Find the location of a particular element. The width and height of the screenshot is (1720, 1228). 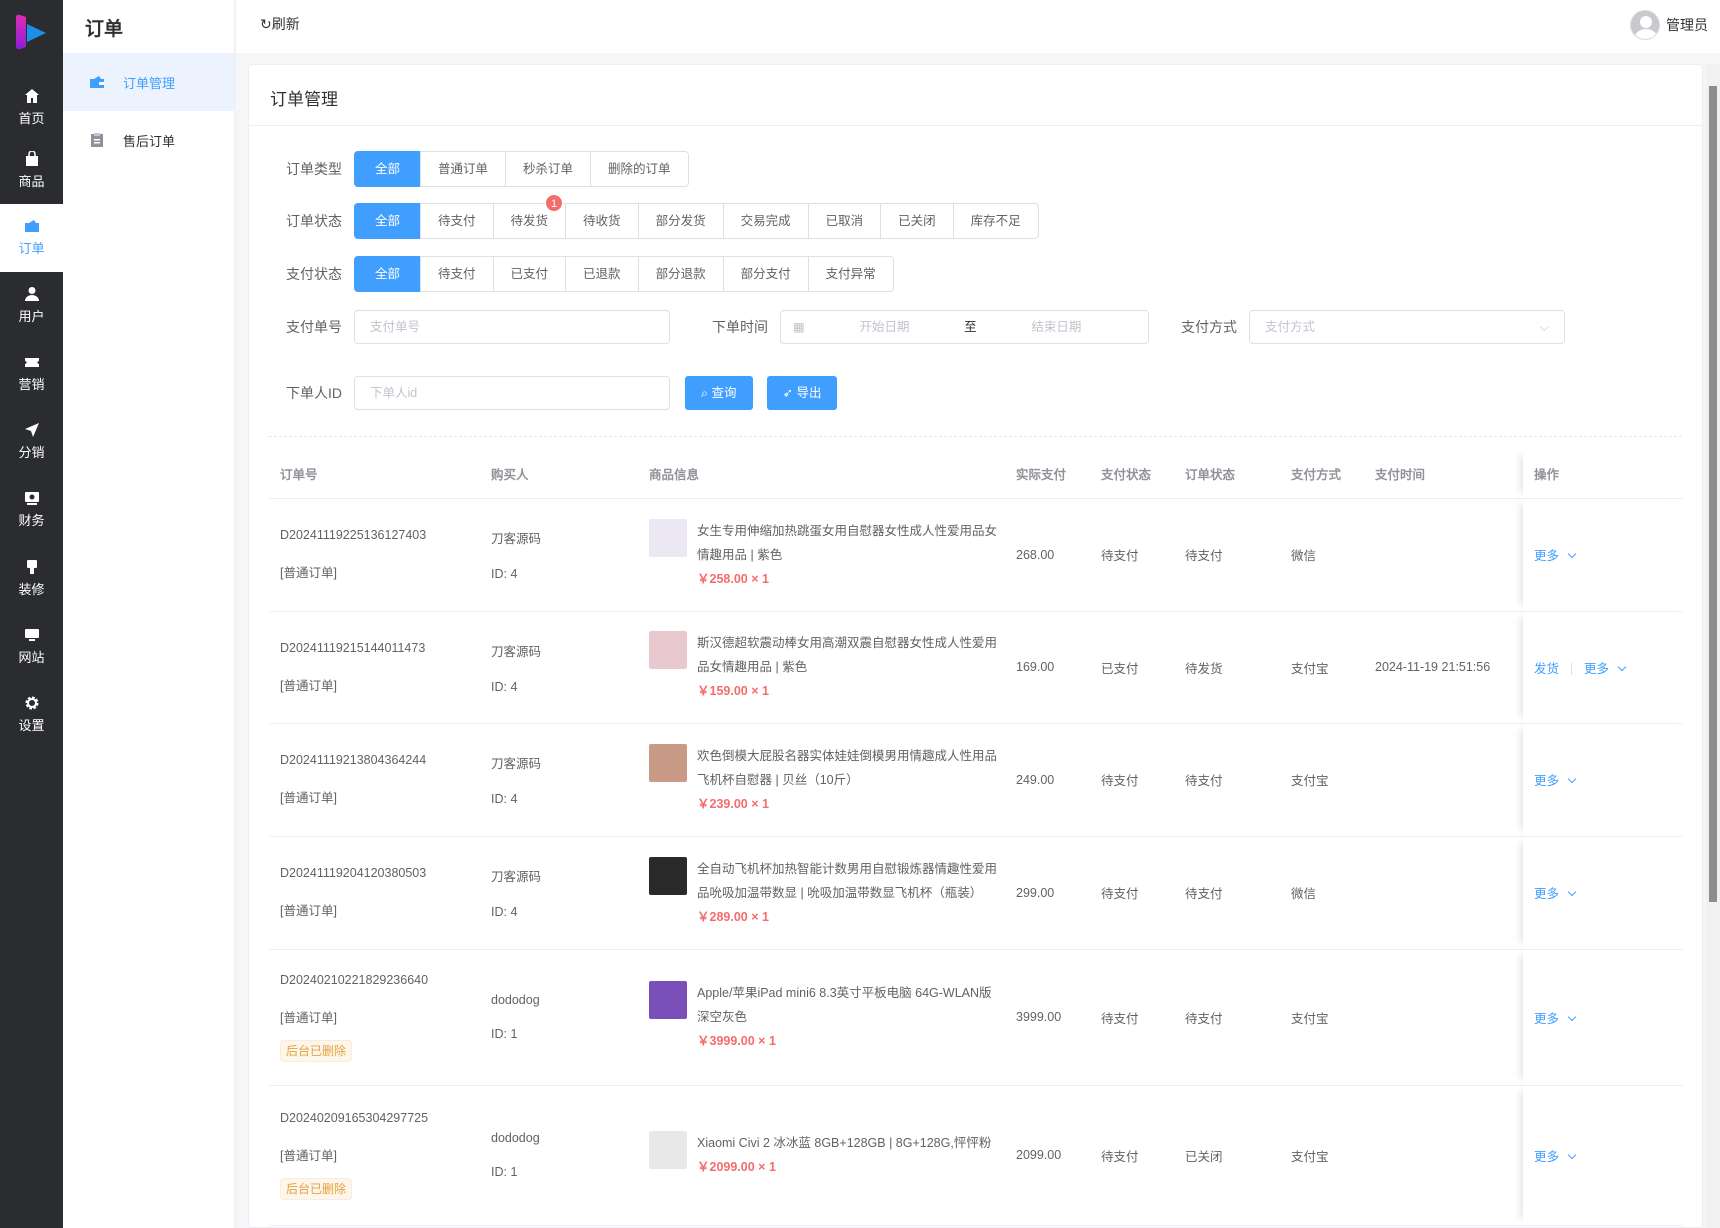

ticket-icon is located at coordinates (31, 362).